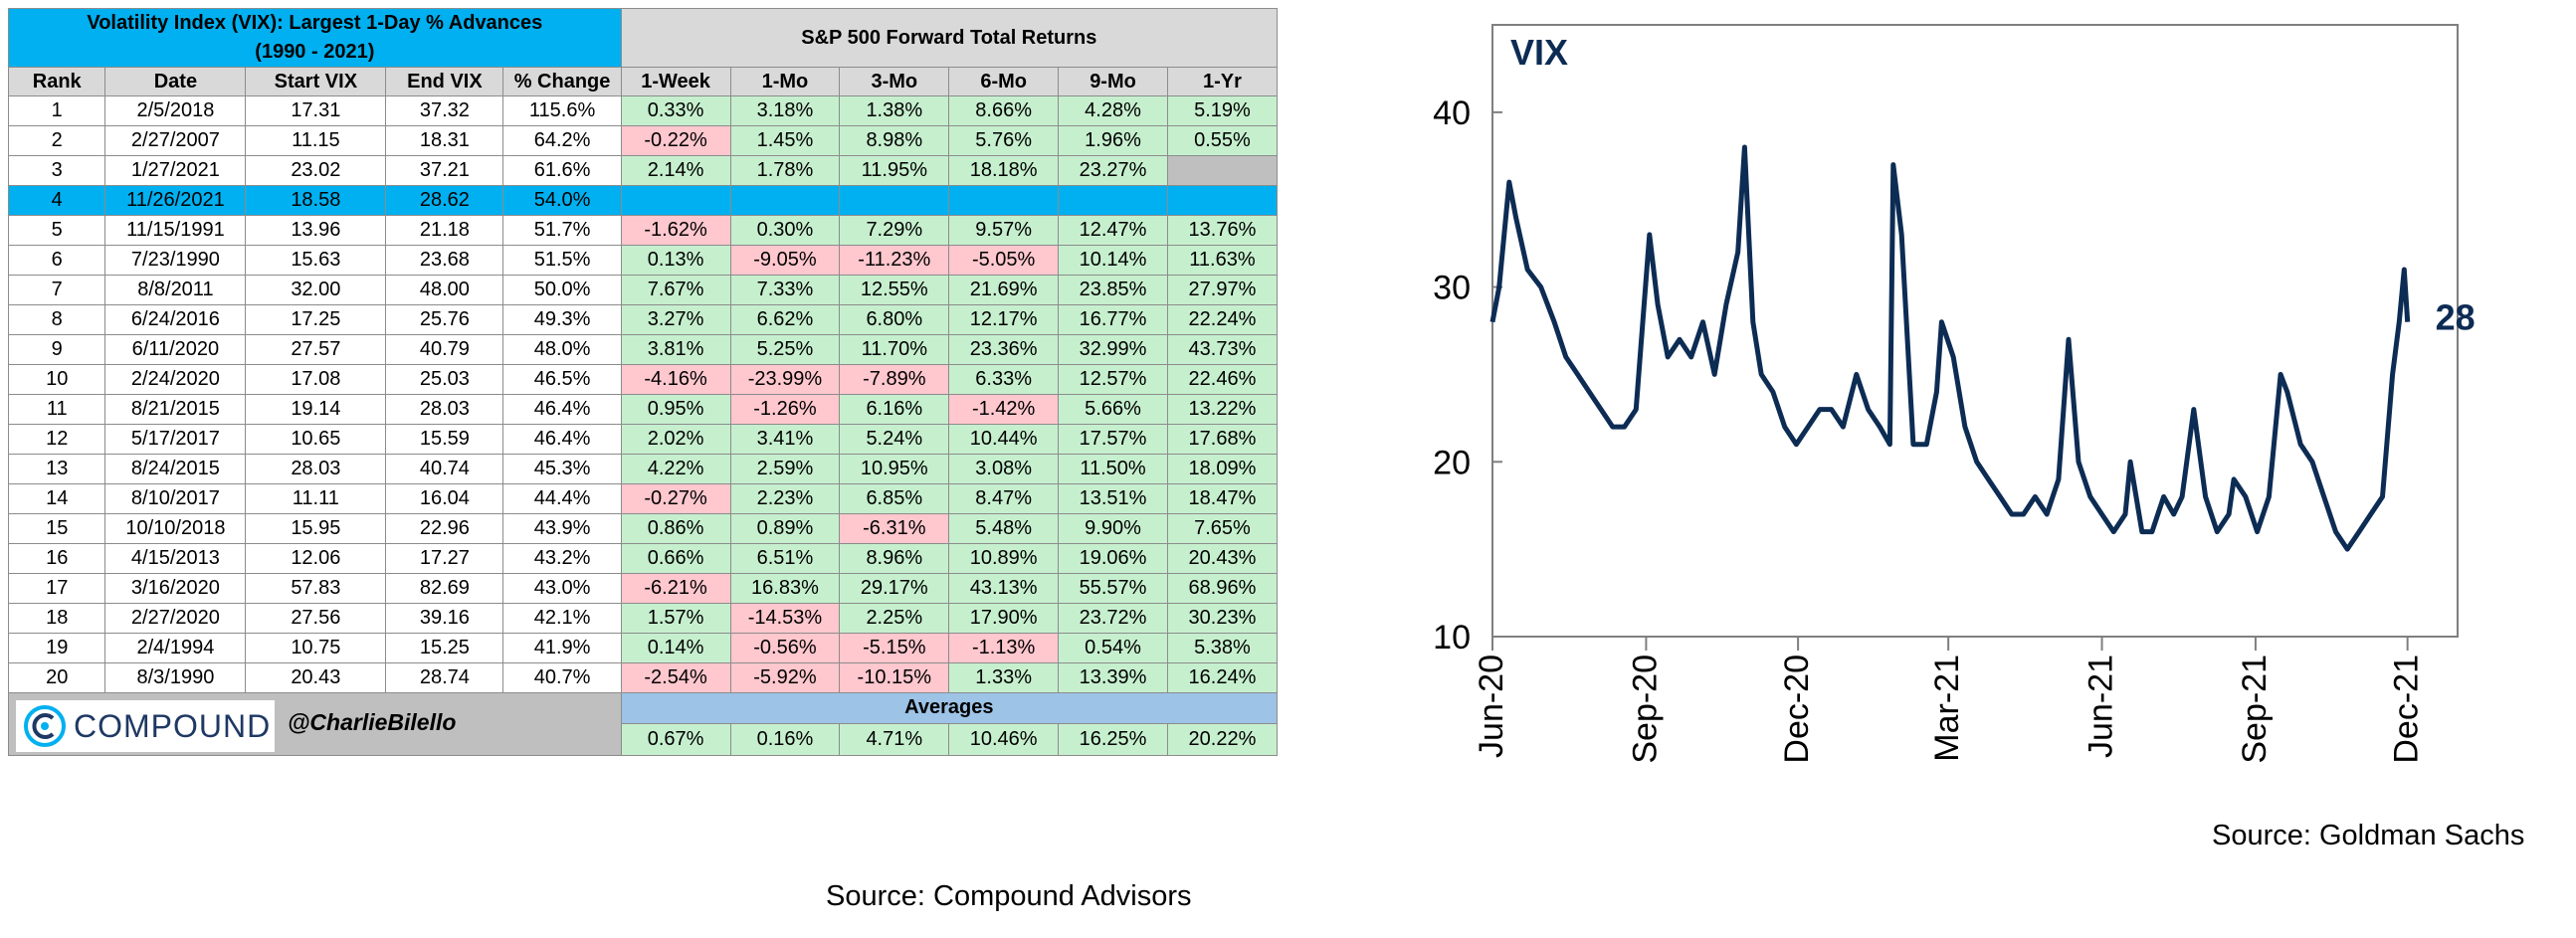  I want to click on return-cell: 0.30%, so click(785, 230).